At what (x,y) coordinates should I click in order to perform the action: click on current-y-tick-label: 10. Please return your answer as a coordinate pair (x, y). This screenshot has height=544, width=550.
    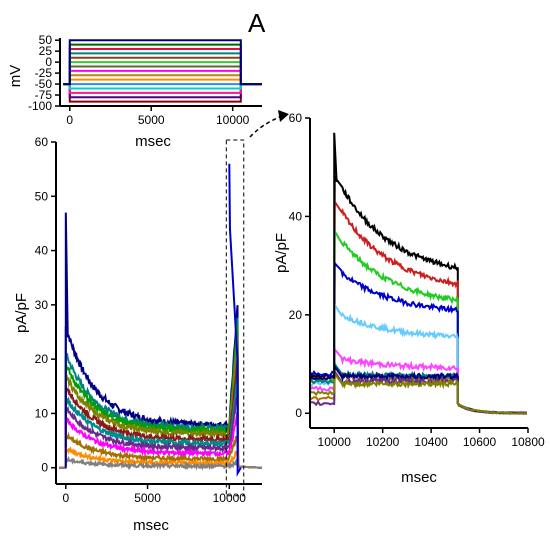
    Looking at the image, I should click on (42, 413).